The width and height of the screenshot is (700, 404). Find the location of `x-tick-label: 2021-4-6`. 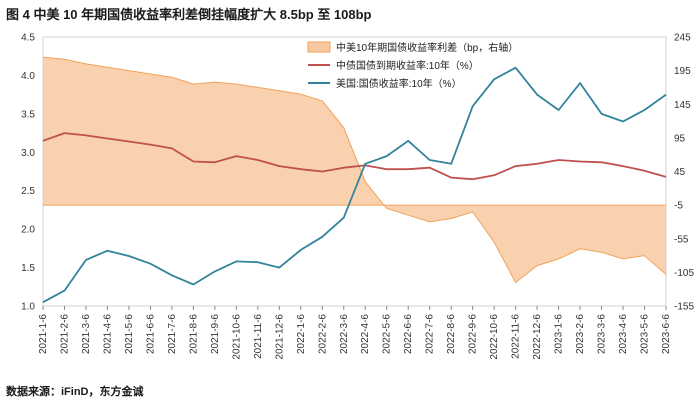

x-tick-label: 2021-4-6 is located at coordinates (107, 334).